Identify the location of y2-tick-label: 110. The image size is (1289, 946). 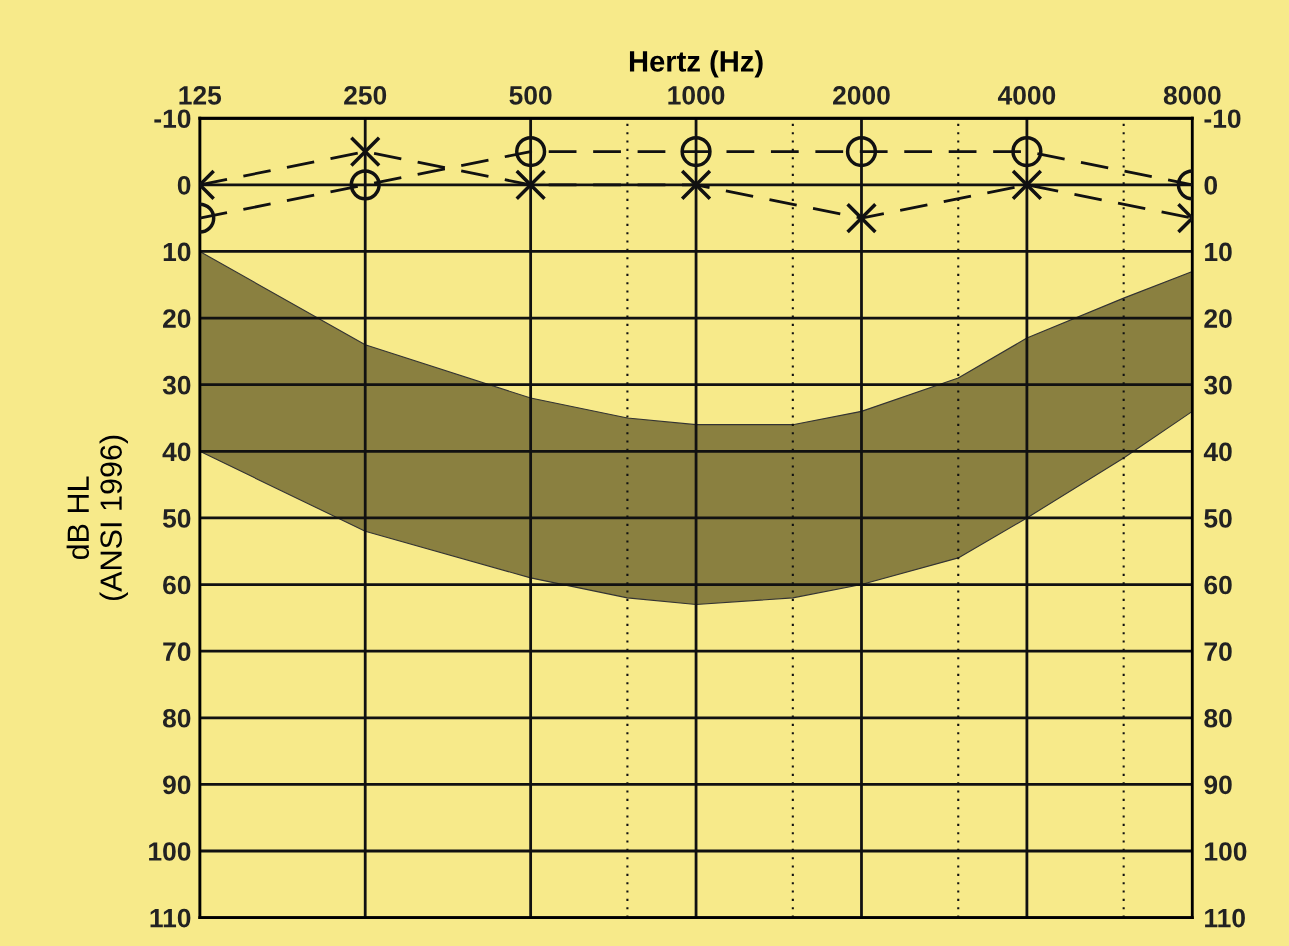
(1225, 918).